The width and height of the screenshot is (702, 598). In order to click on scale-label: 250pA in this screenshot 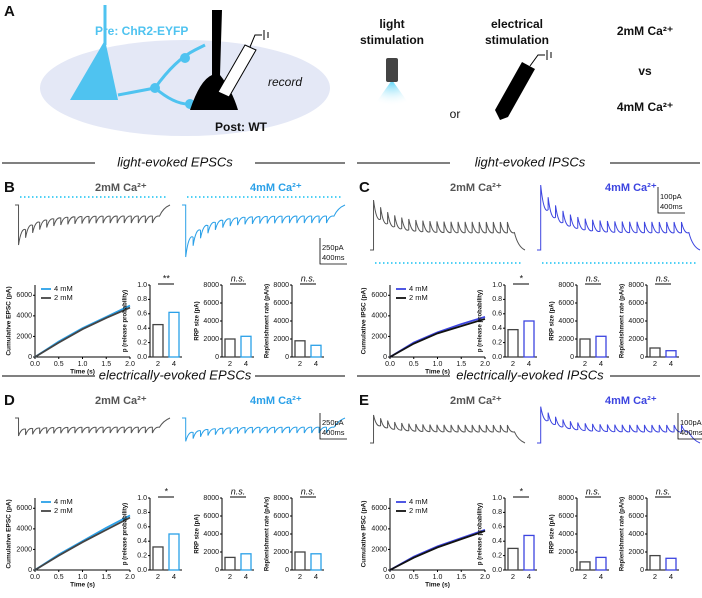, I will do `click(333, 247)`.